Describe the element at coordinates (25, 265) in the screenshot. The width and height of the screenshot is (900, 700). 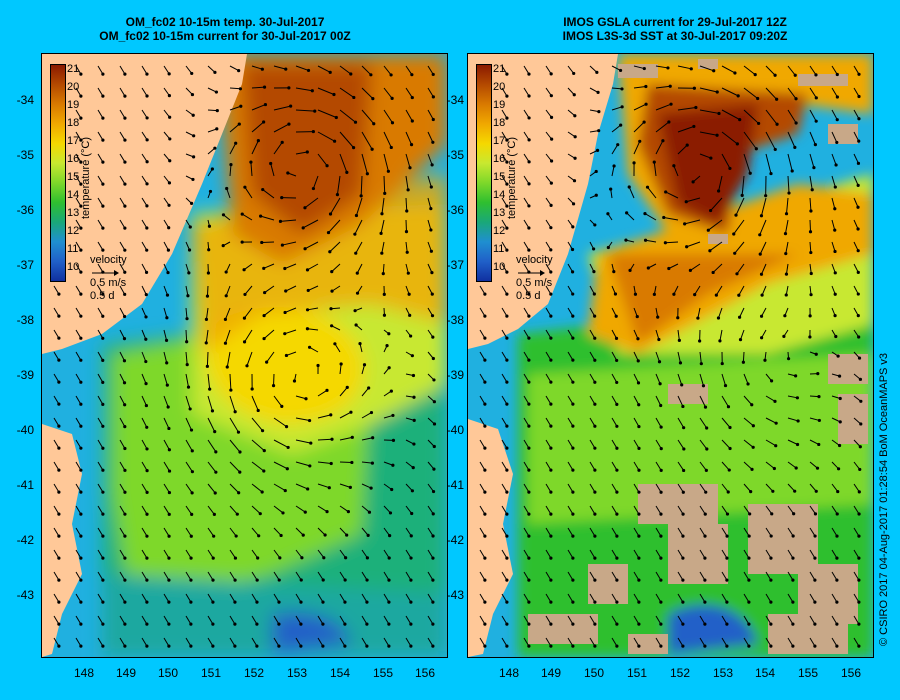
I see `lat-label-left: -37` at that location.